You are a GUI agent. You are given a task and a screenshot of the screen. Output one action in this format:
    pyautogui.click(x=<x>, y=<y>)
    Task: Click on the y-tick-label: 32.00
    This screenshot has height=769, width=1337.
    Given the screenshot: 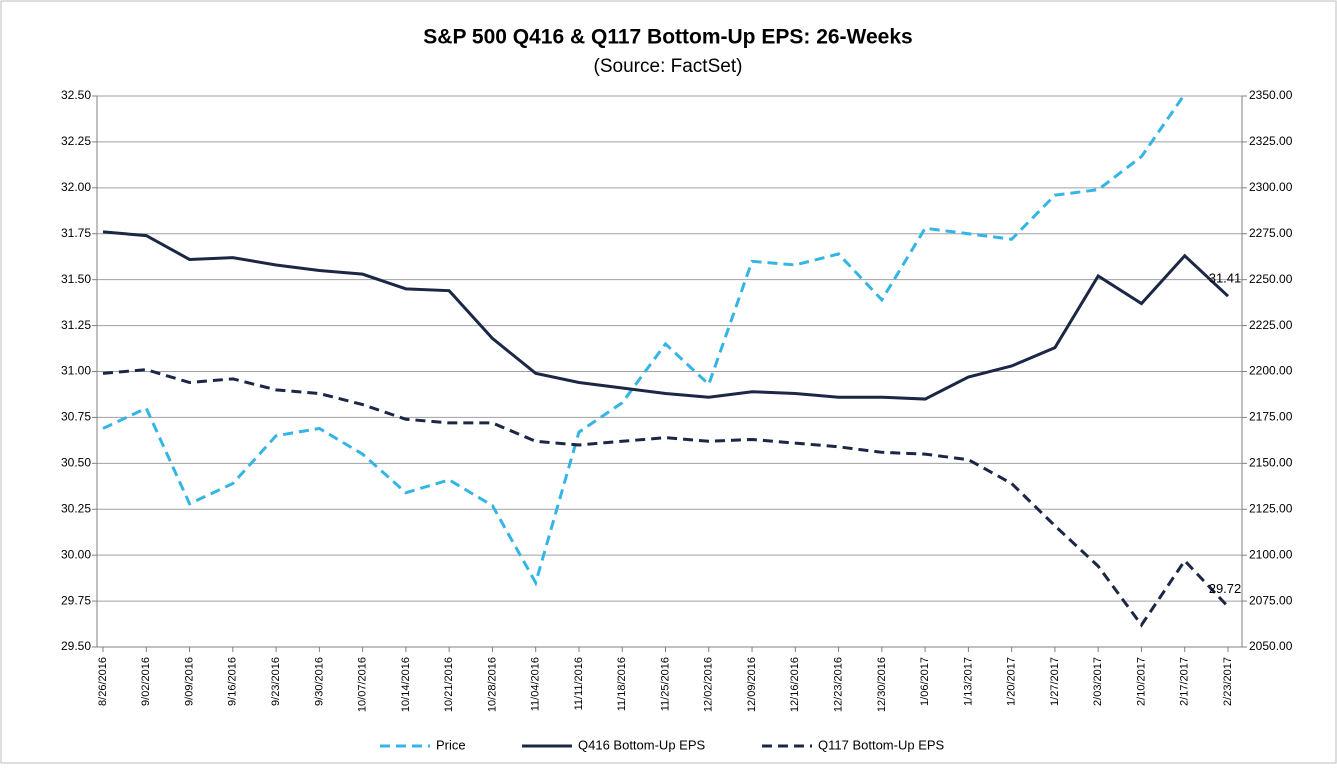 What is the action you would take?
    pyautogui.click(x=76, y=187)
    